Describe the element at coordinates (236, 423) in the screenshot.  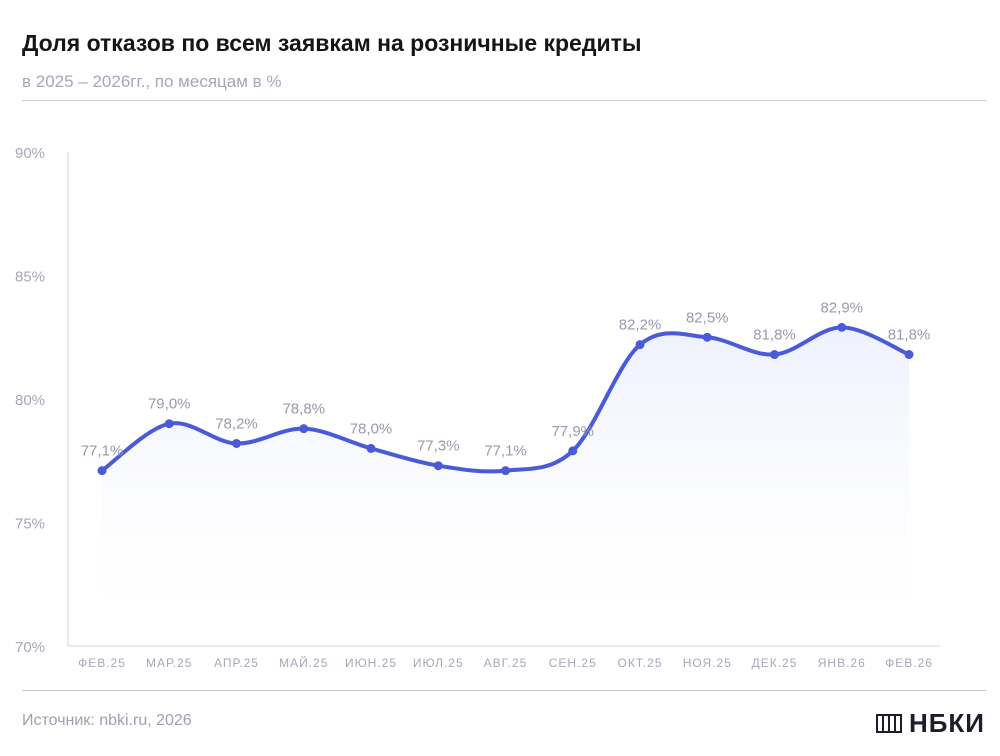
I see `data-label: 78,2%` at that location.